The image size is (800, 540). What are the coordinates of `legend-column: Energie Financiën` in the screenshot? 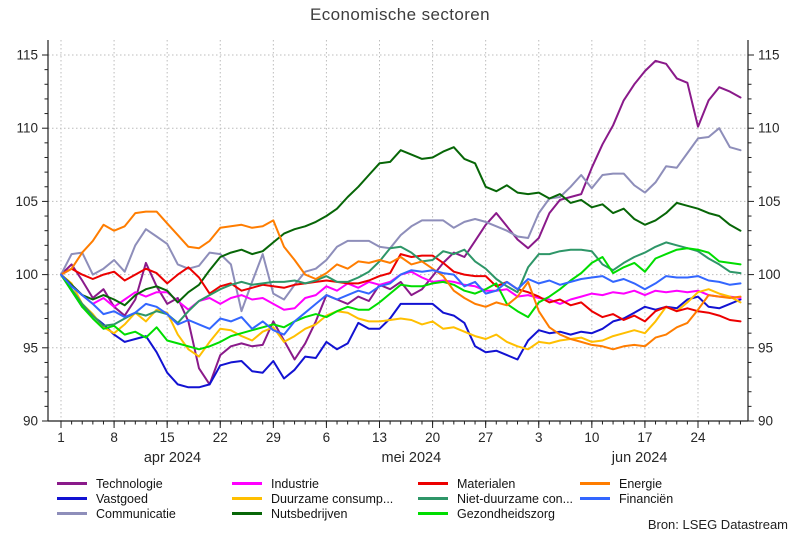 It's located at (627, 491).